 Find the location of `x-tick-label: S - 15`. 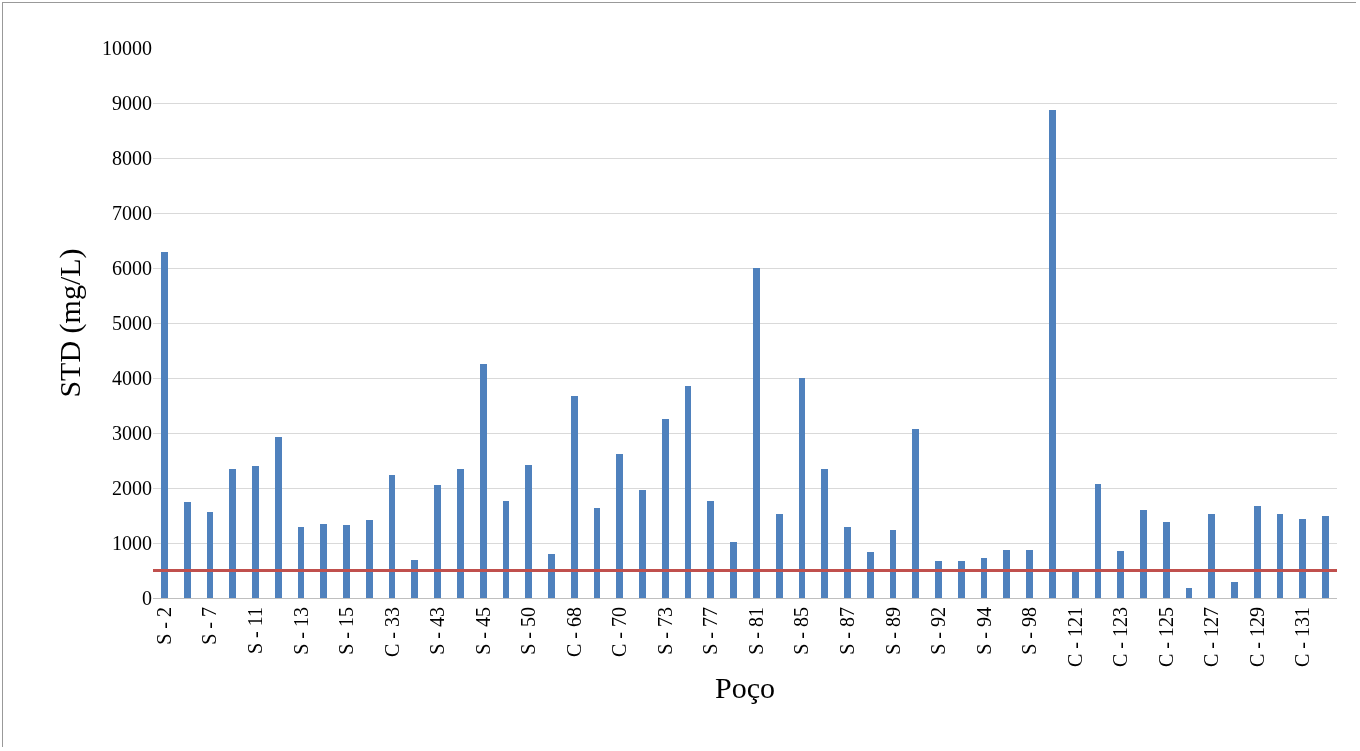

x-tick-label: S - 15 is located at coordinates (346, 631).